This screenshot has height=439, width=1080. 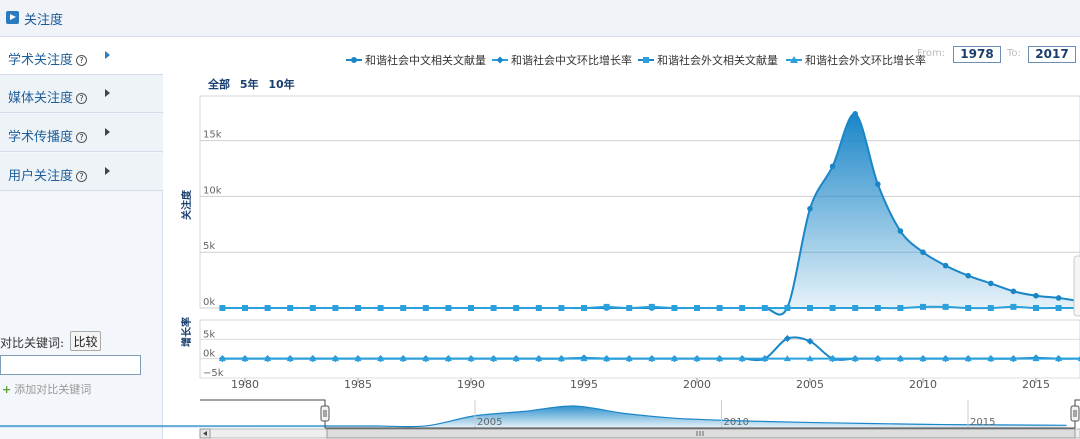 What do you see at coordinates (213, 373) in the screenshot?
I see `y-tick-label: −5k` at bounding box center [213, 373].